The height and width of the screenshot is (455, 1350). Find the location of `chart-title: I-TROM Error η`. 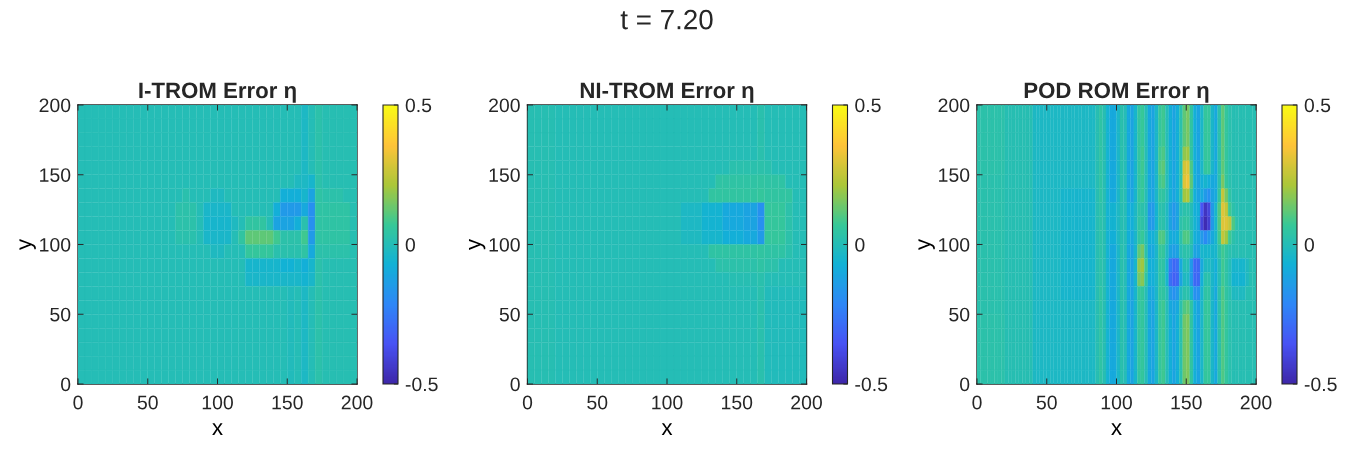

chart-title: I-TROM Error η is located at coordinates (217, 92).